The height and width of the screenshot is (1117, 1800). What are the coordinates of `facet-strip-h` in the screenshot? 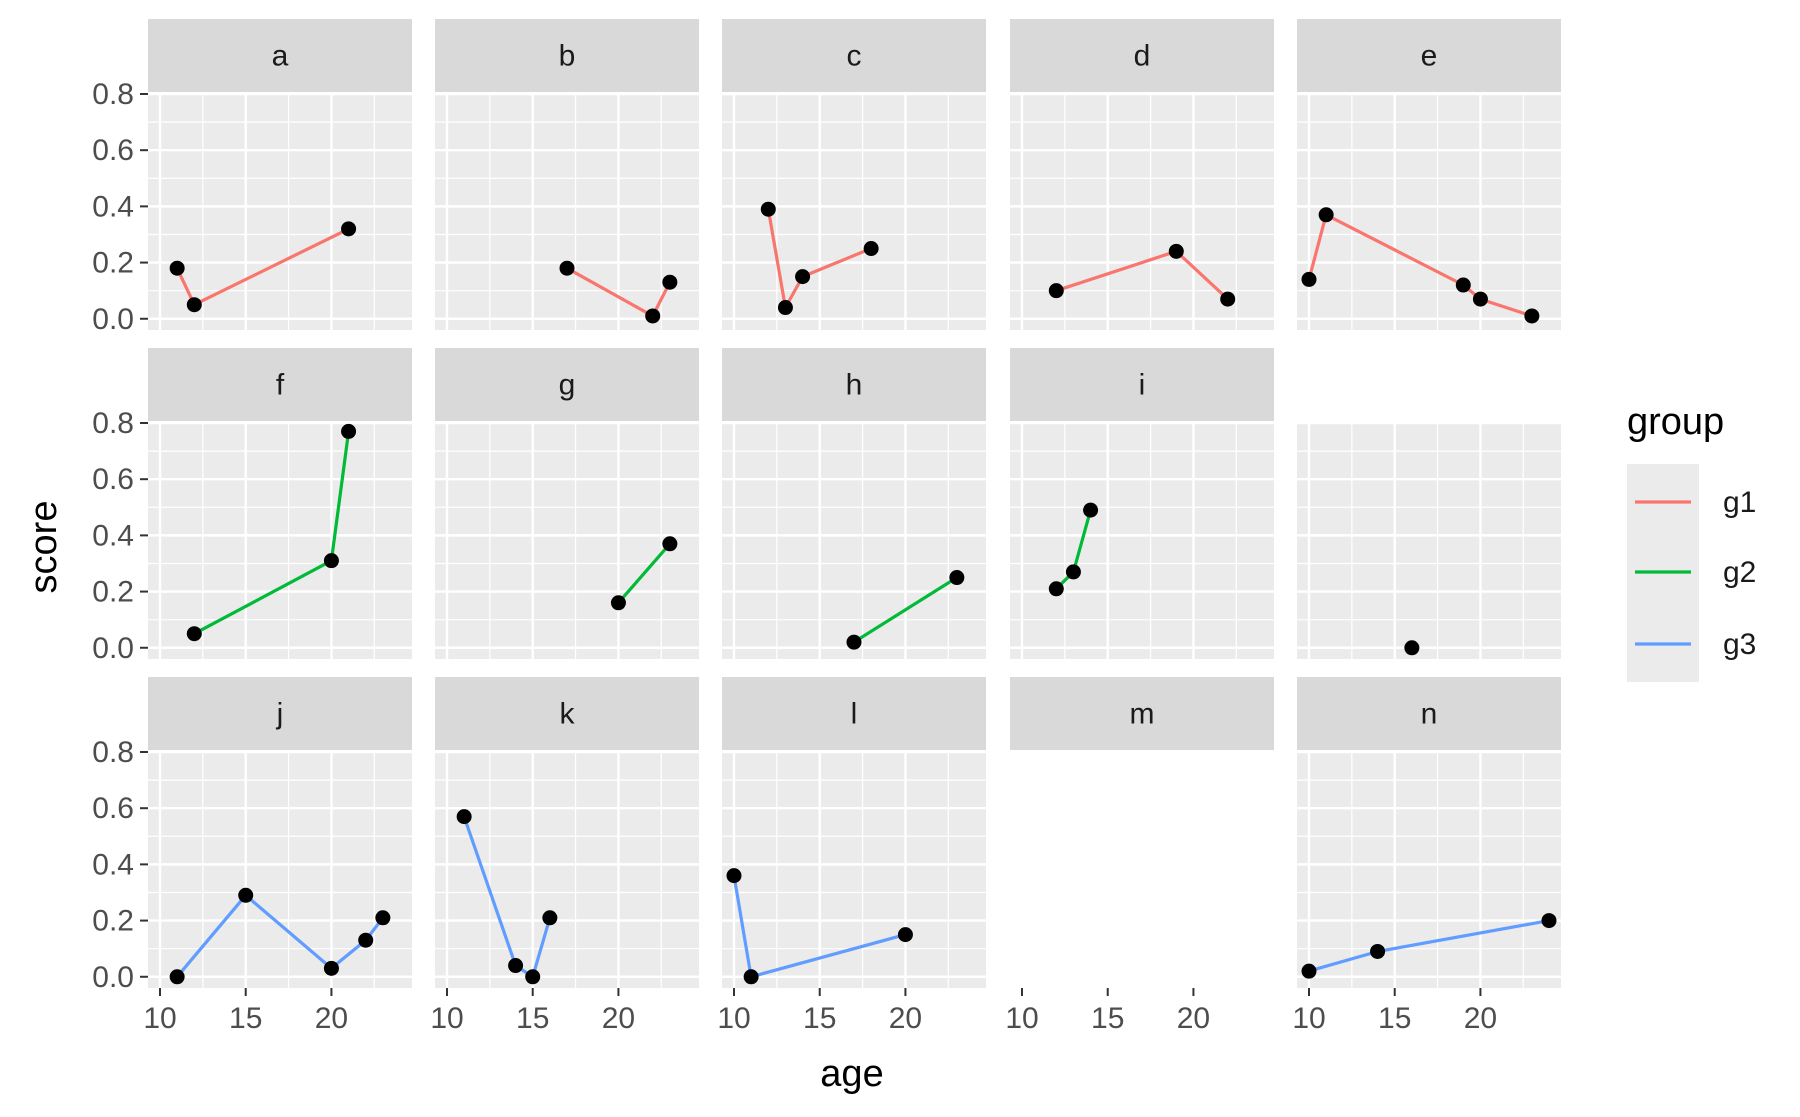 It's located at (854, 384).